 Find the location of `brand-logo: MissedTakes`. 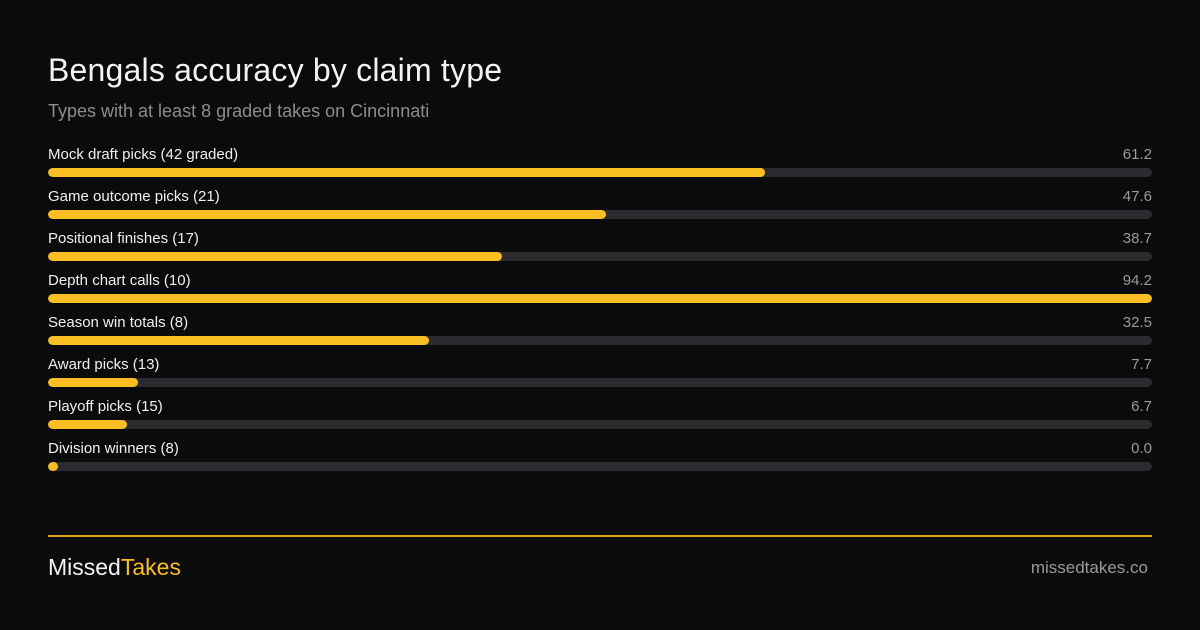

brand-logo: MissedTakes is located at coordinates (114, 567).